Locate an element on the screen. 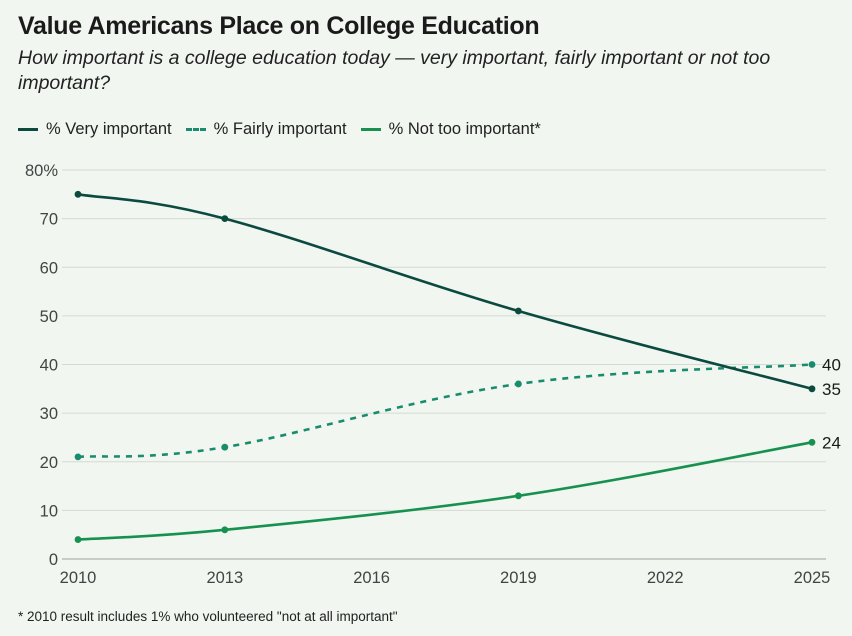 The image size is (852, 636). x-tick-label: 2019 is located at coordinates (518, 578).